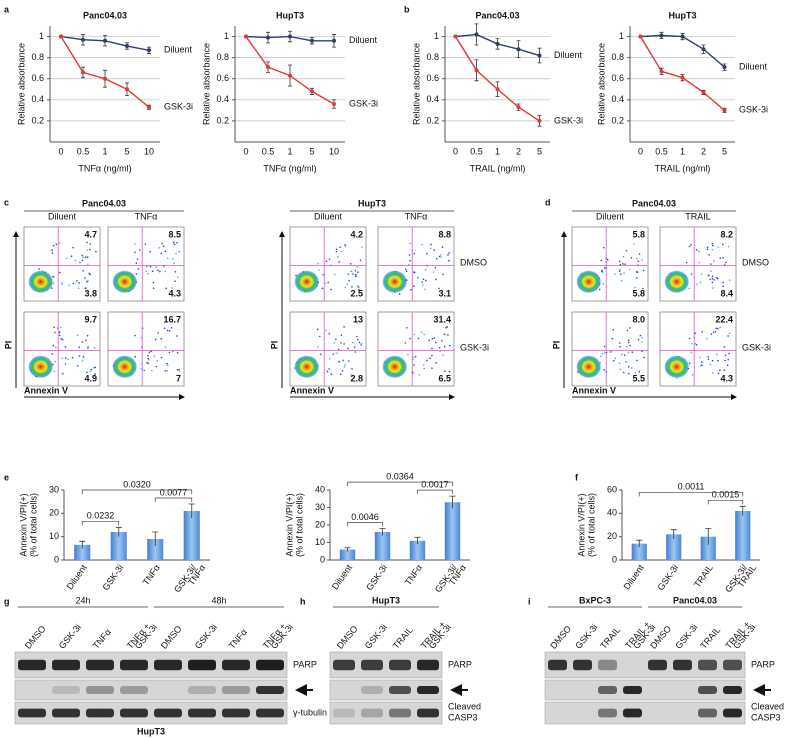 Image resolution: width=799 pixels, height=738 pixels. I want to click on x-tick-label: TRAIL, so click(703, 576).